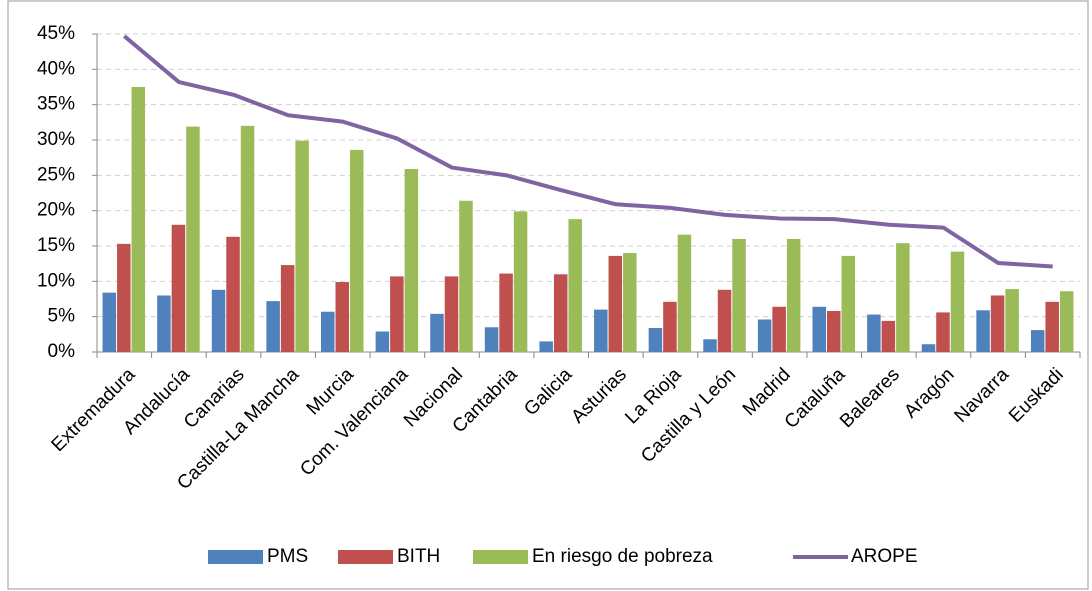 This screenshot has width=1092, height=591. I want to click on legend-label: PMS, so click(287, 556).